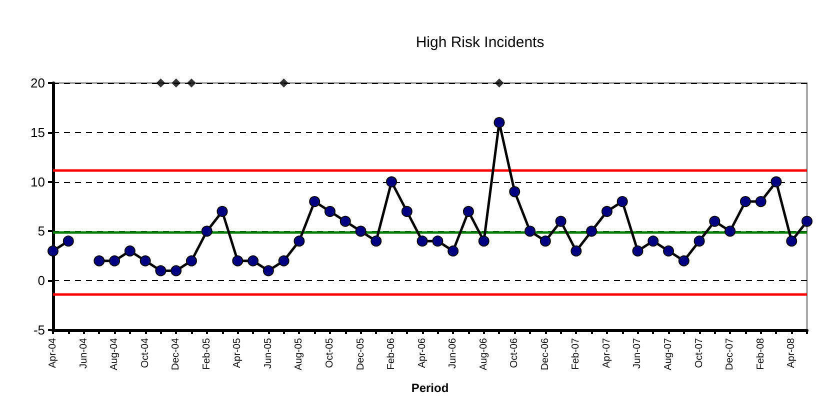 The width and height of the screenshot is (821, 407). Describe the element at coordinates (360, 354) in the screenshot. I see `x-tick-label: Dec-05` at that location.